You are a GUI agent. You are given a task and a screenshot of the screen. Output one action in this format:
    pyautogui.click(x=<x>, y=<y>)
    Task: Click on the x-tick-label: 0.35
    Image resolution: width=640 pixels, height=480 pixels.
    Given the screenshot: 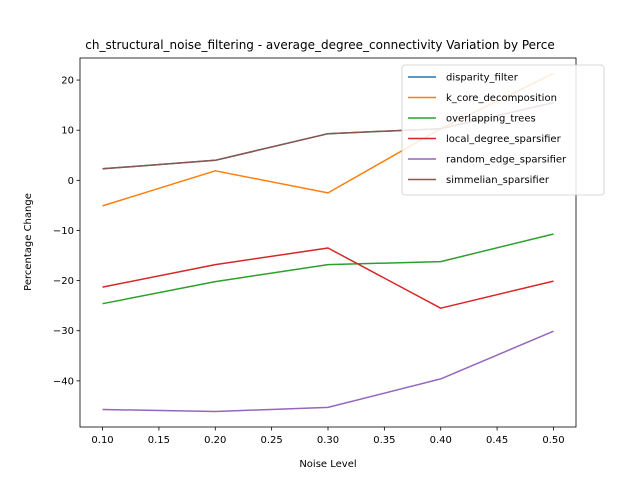 What is the action you would take?
    pyautogui.click(x=384, y=440)
    